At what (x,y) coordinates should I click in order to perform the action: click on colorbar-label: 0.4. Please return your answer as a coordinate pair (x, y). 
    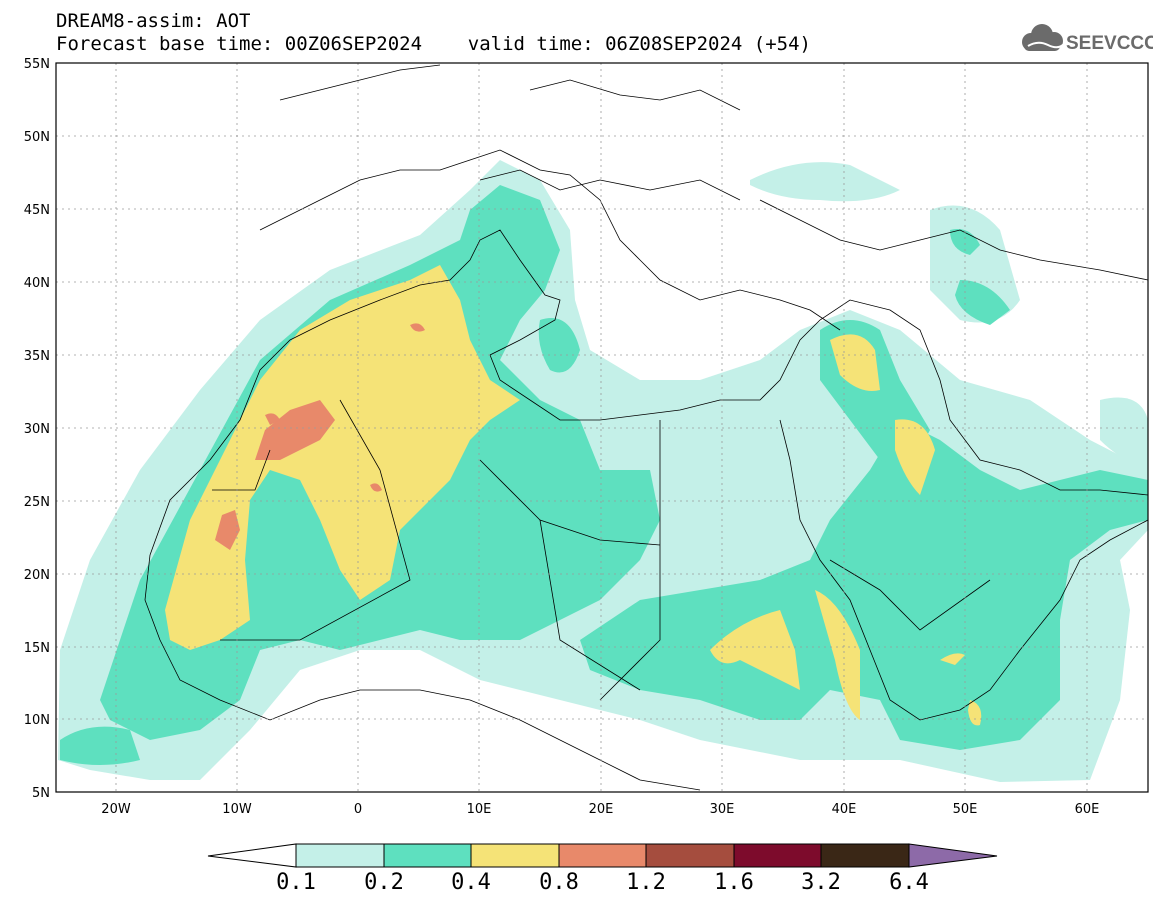
    Looking at the image, I should click on (471, 882).